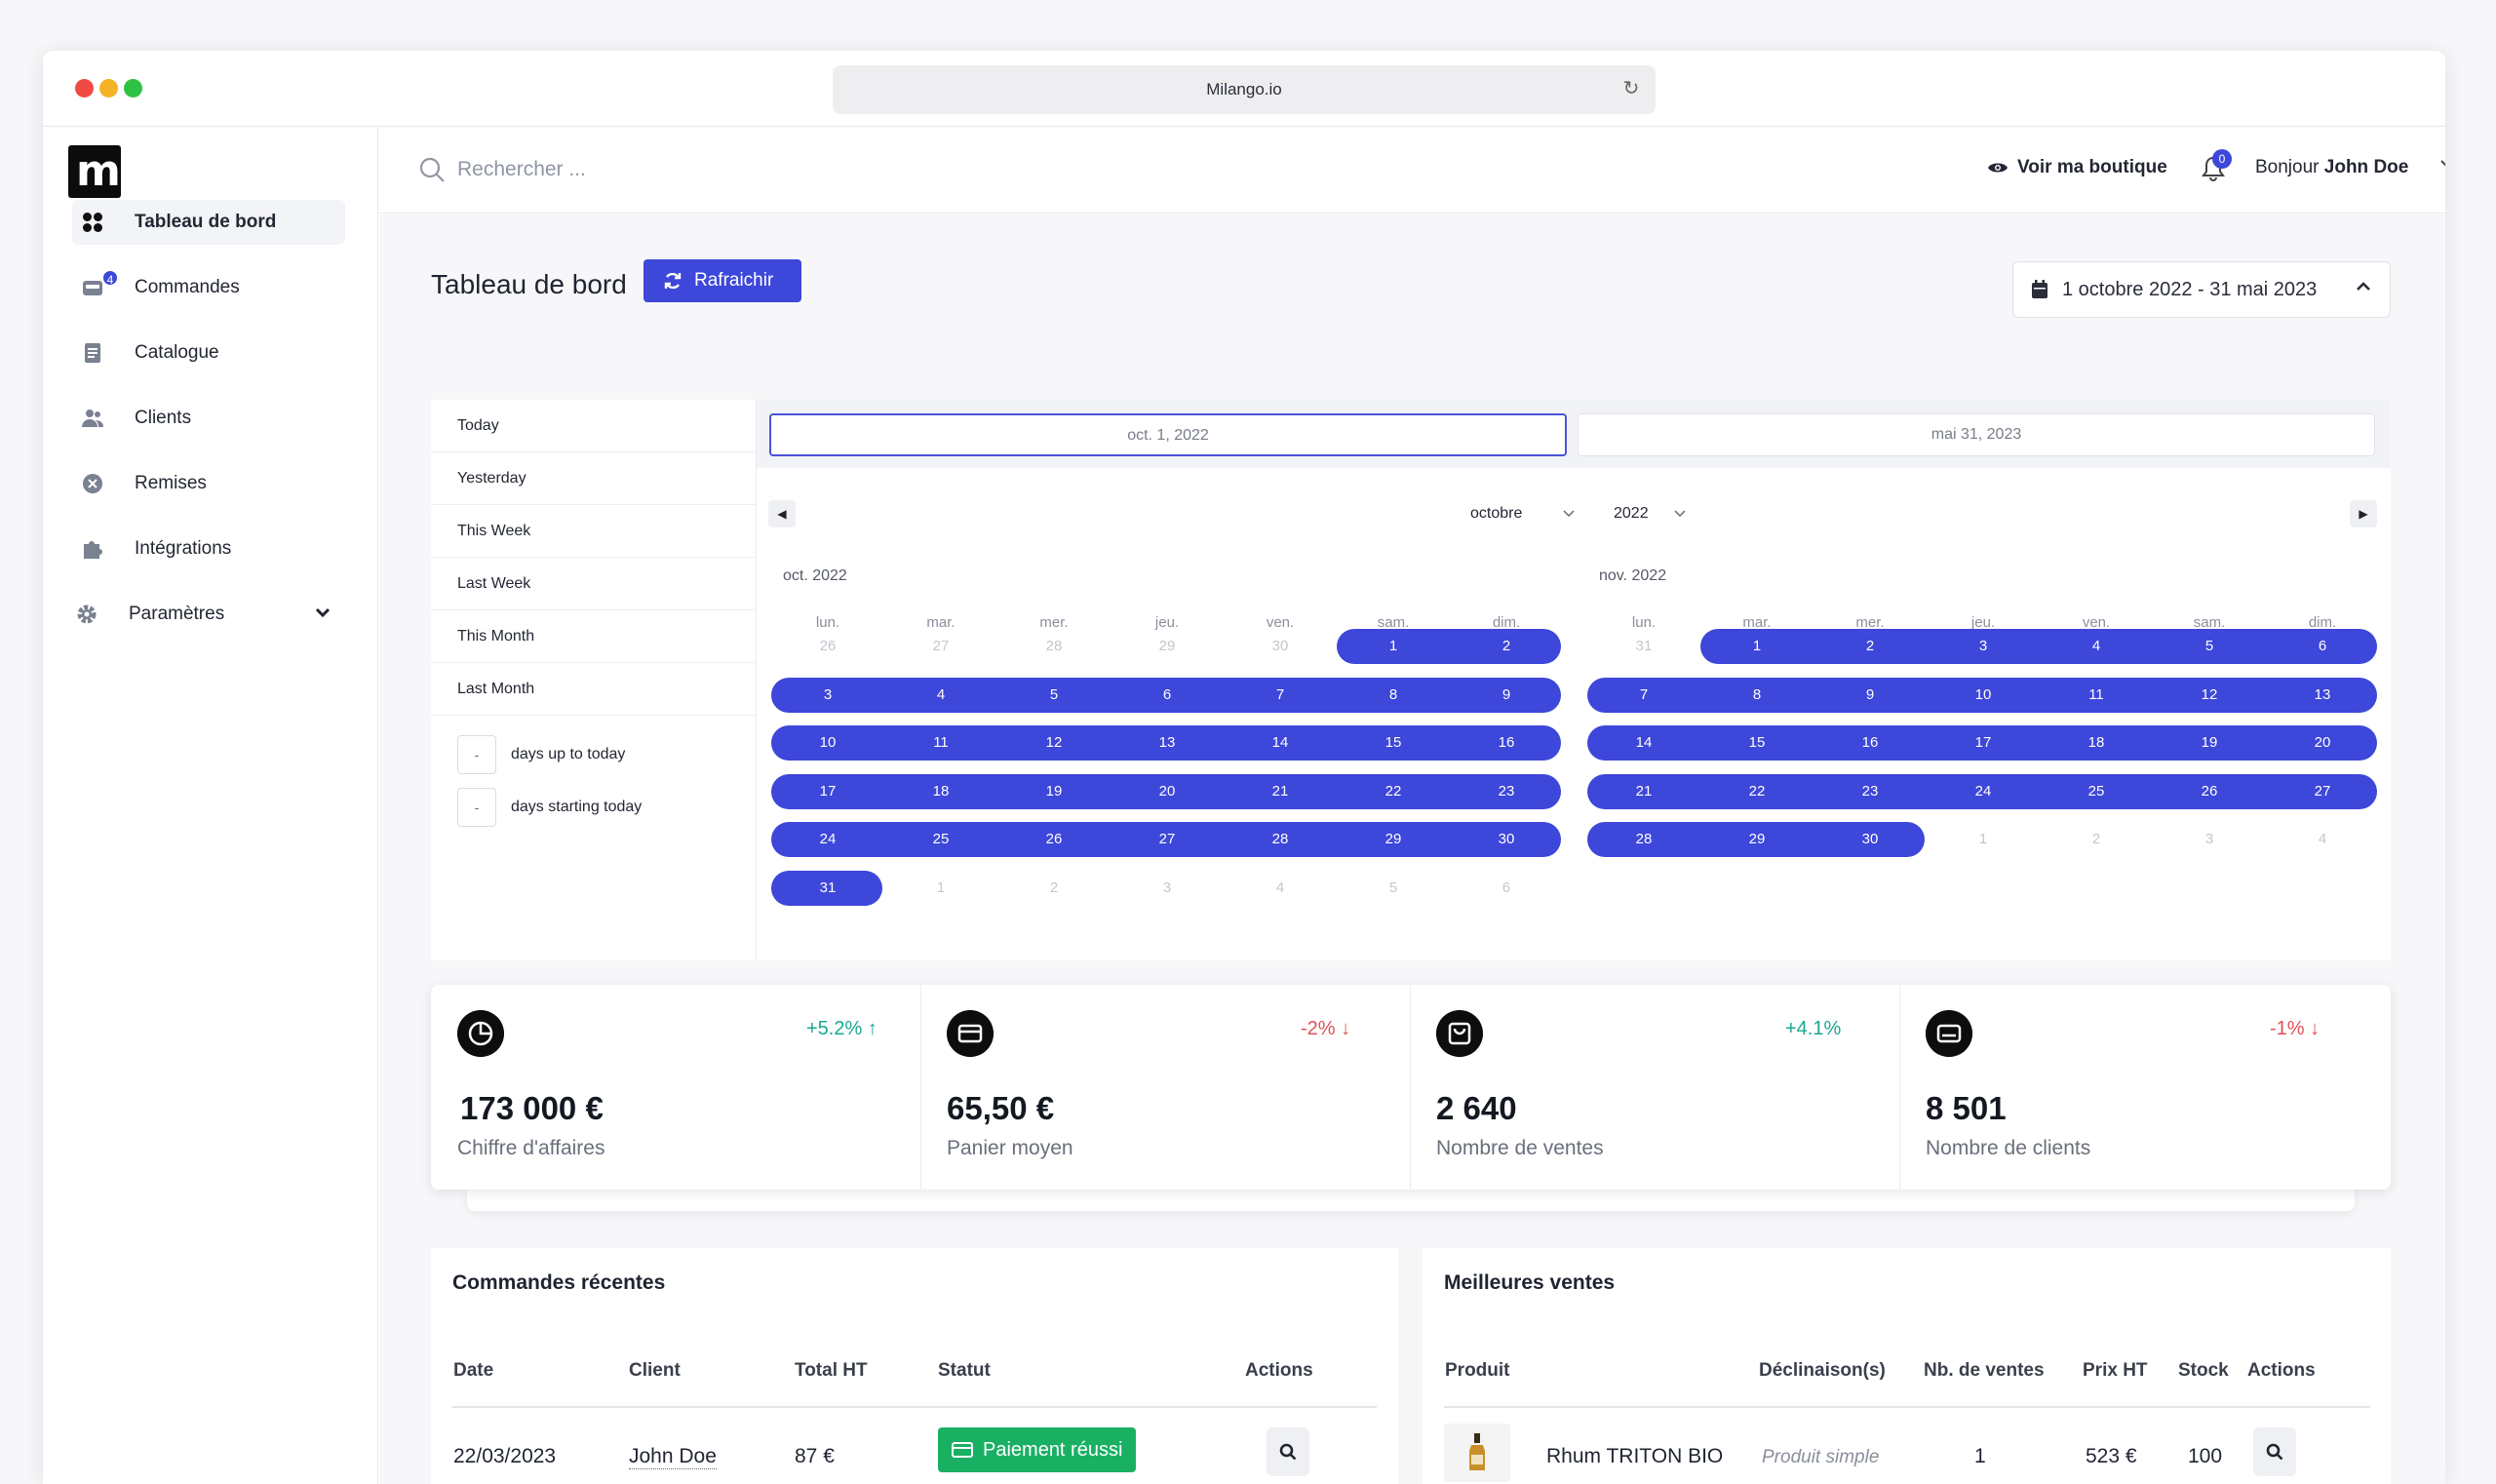  I want to click on close-window-button, so click(84, 88).